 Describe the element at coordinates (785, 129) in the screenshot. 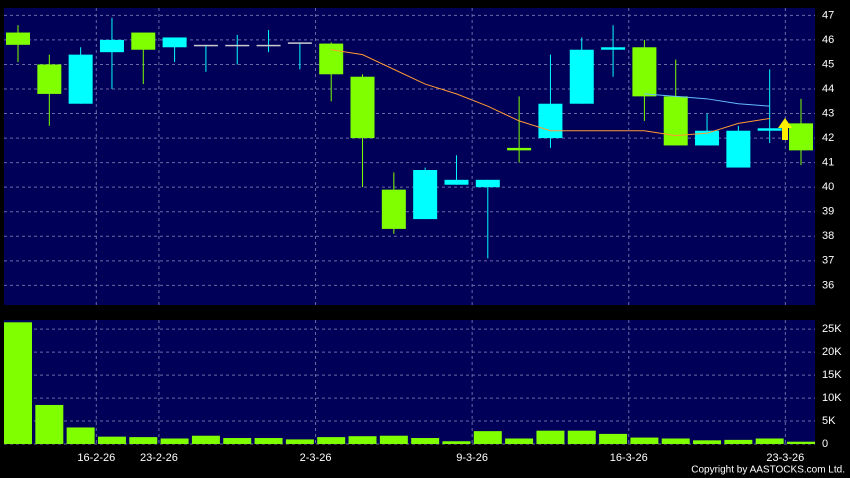

I see `arrow-marker` at that location.